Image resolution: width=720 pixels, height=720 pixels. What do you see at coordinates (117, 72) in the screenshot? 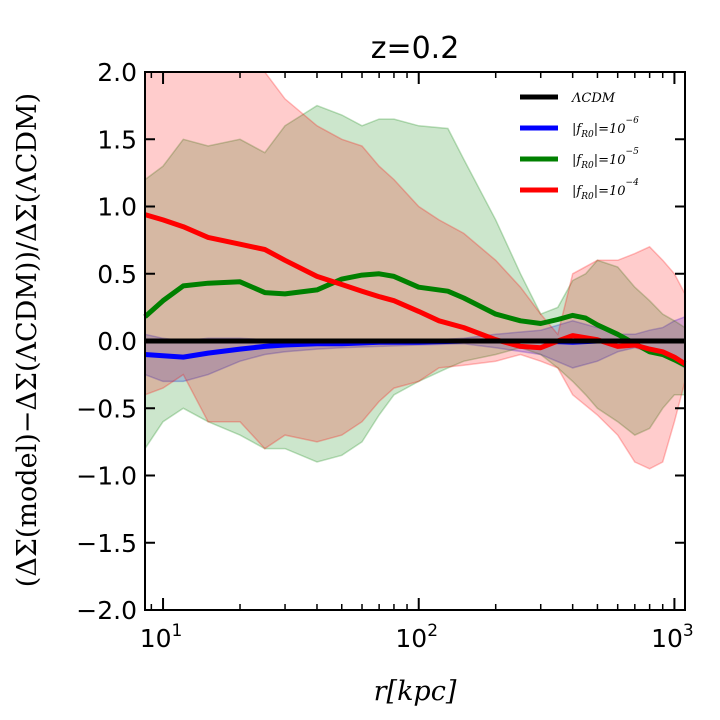
I see `y-tick-label: 2.0` at bounding box center [117, 72].